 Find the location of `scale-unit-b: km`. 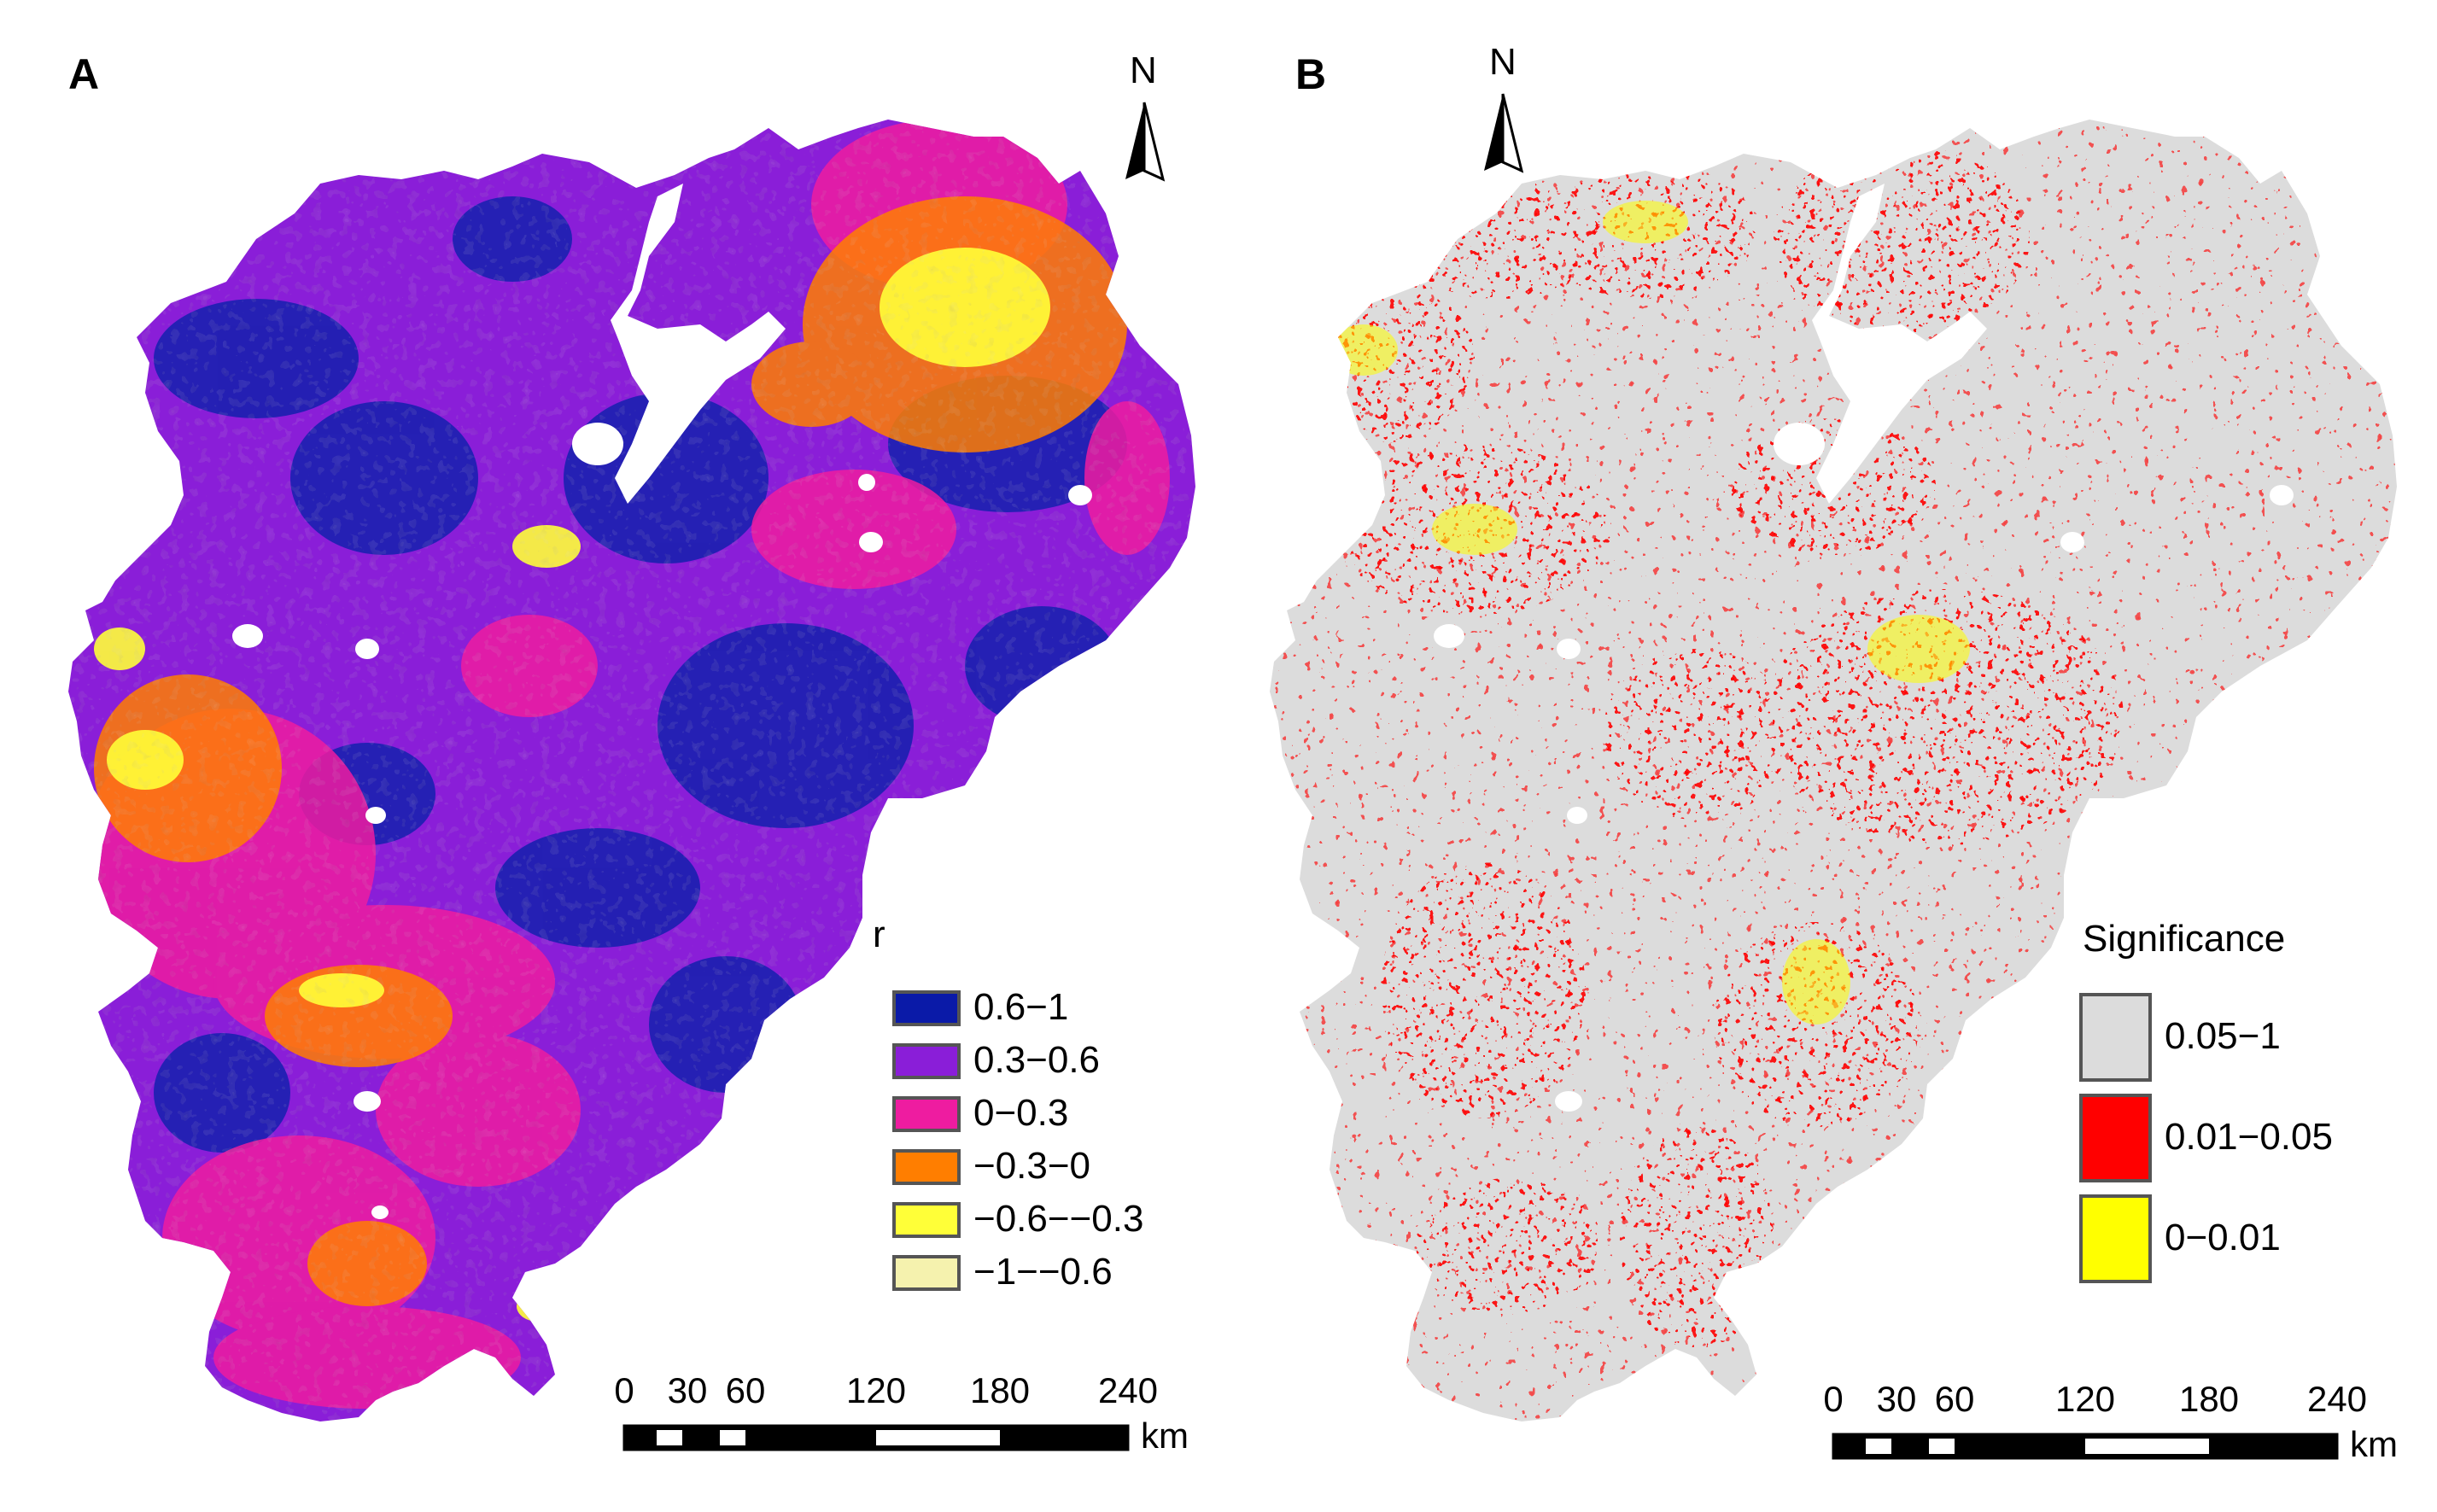

scale-unit-b: km is located at coordinates (2374, 1444).